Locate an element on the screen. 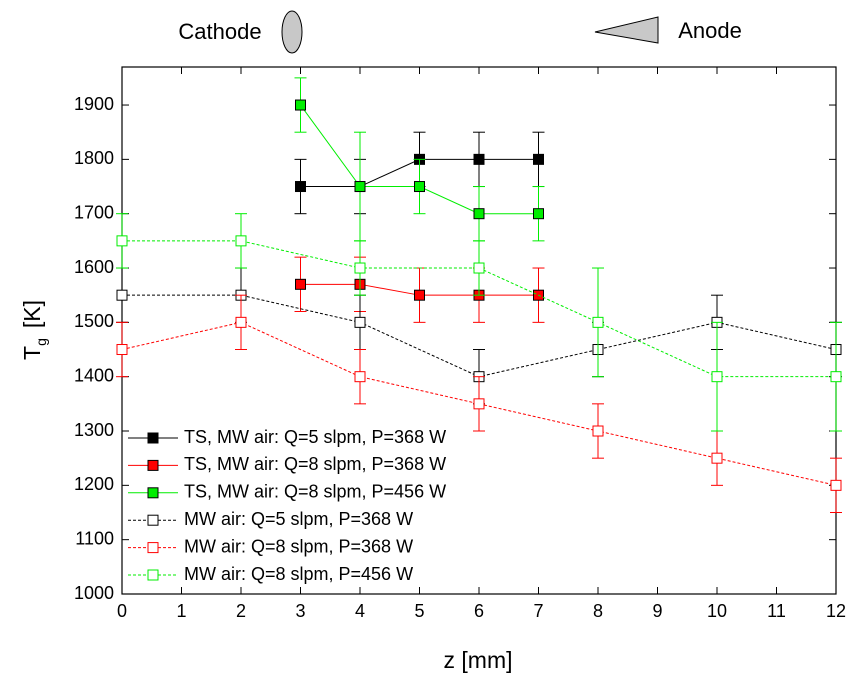 Image resolution: width=847 pixels, height=687 pixels. x-tick-label: 9 is located at coordinates (657, 611).